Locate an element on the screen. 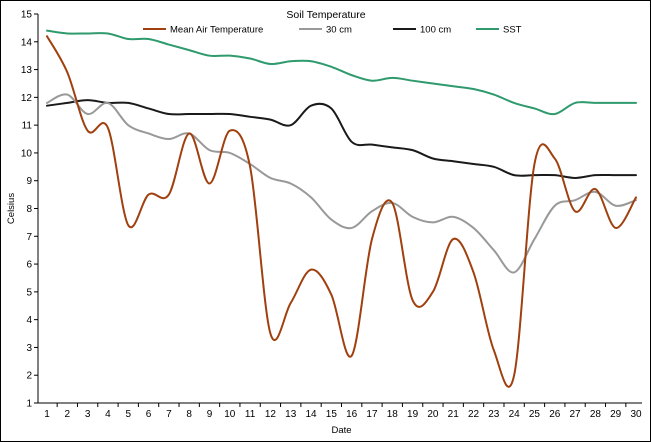 The height and width of the screenshot is (442, 651). y-tick-label: 4 is located at coordinates (29, 320).